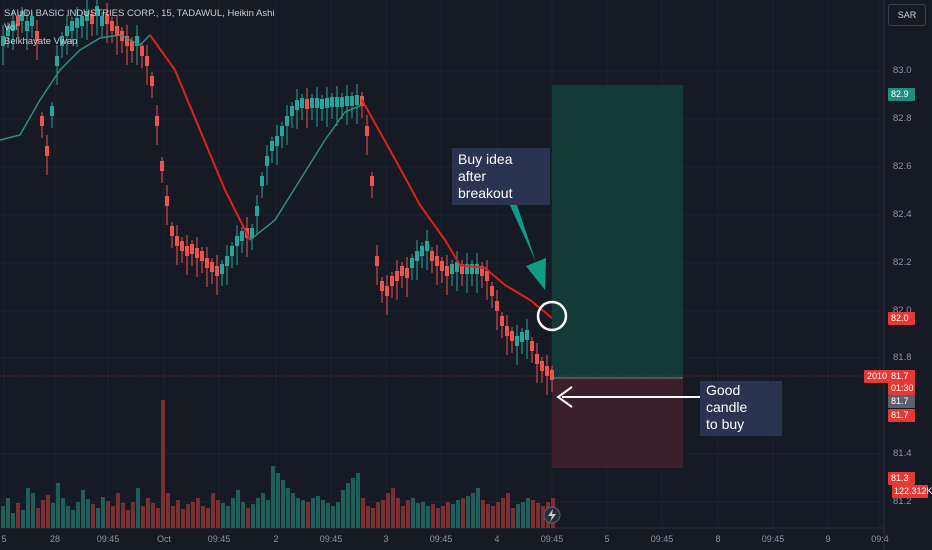  I want to click on good-candle-line1: Good candle, so click(727, 398).